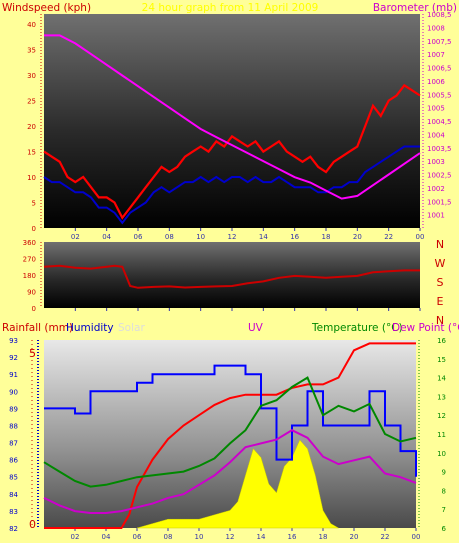  I want to click on windspeed-tick: 10, so click(31, 178).